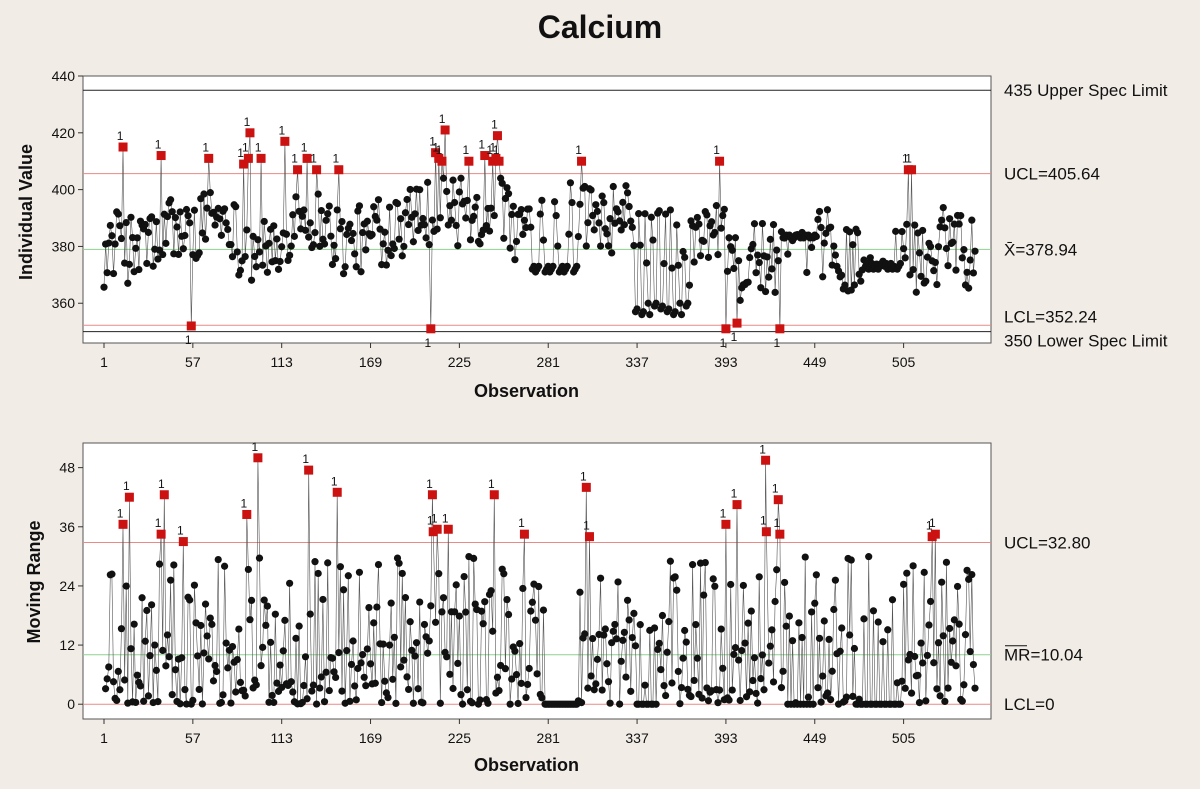 Image resolution: width=1200 pixels, height=789 pixels. Describe the element at coordinates (67, 468) in the screenshot. I see `mr-y-tick-label: 48` at that location.